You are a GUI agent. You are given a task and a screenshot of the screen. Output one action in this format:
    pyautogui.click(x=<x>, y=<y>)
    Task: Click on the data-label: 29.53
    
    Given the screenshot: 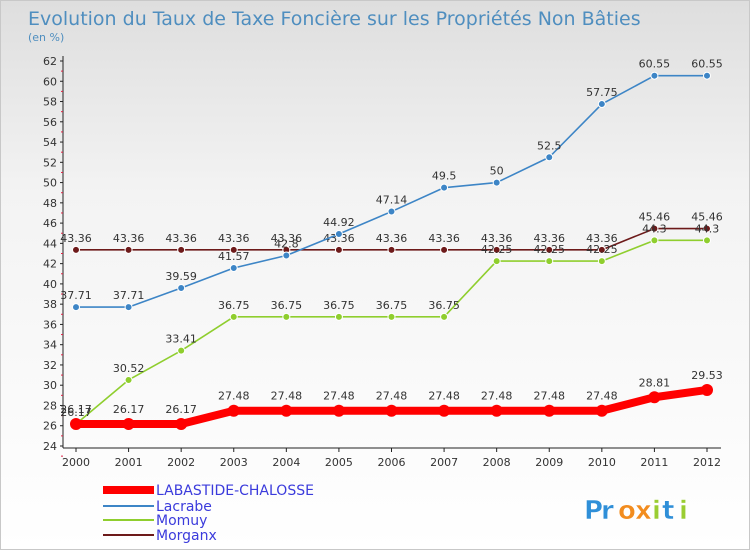 What is the action you would take?
    pyautogui.click(x=707, y=375)
    